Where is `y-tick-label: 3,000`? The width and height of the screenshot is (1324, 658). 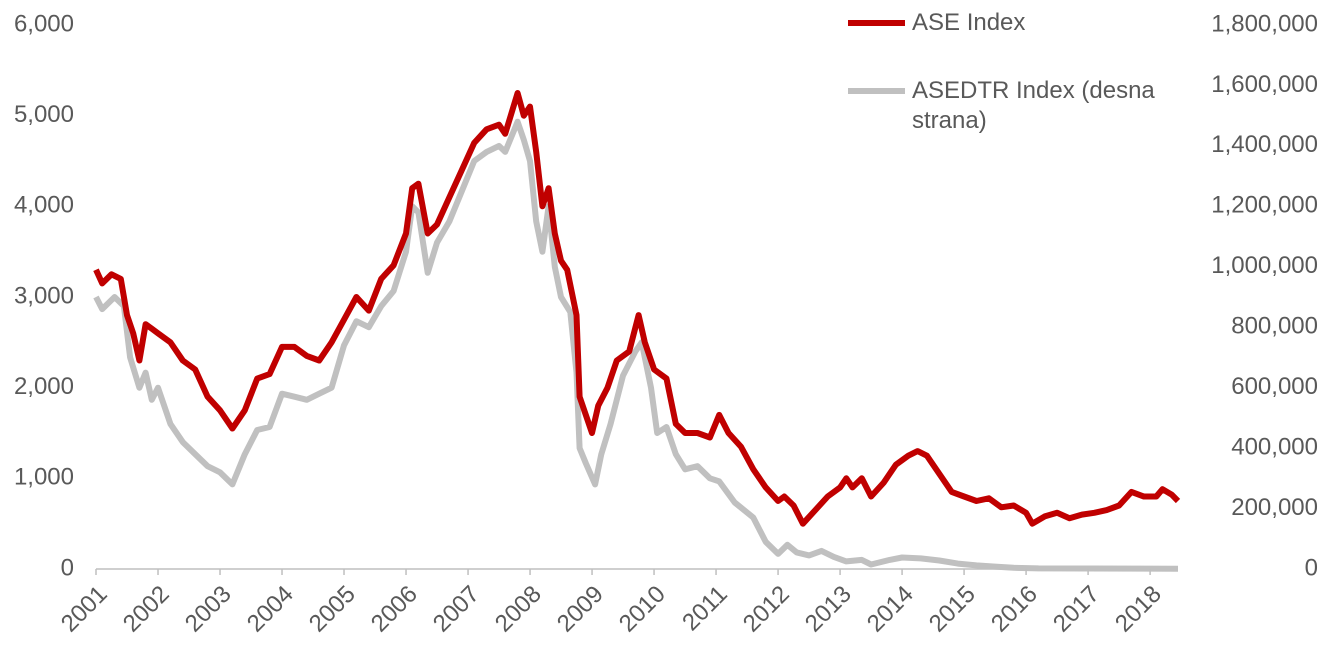 y-tick-label: 3,000 is located at coordinates (44, 295).